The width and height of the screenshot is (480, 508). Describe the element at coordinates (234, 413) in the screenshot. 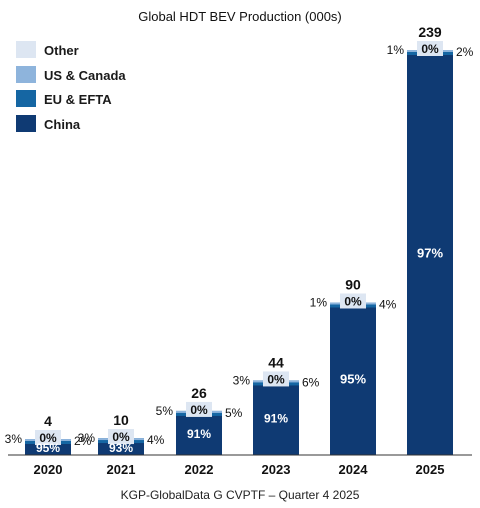

I see `eu-efta-pct-label: 5%` at that location.